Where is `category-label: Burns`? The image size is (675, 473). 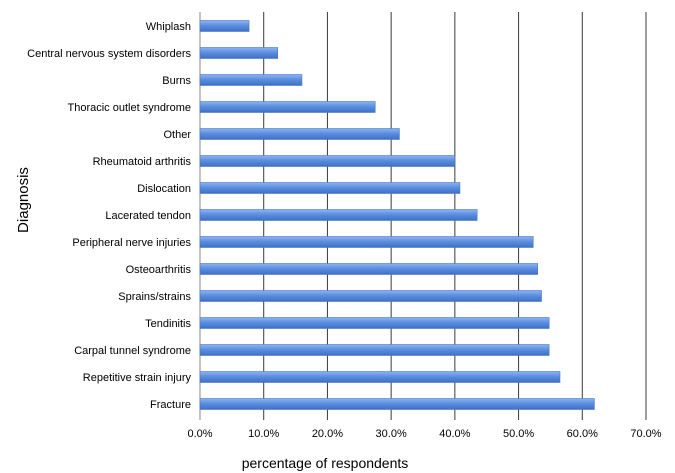 category-label: Burns is located at coordinates (176, 81).